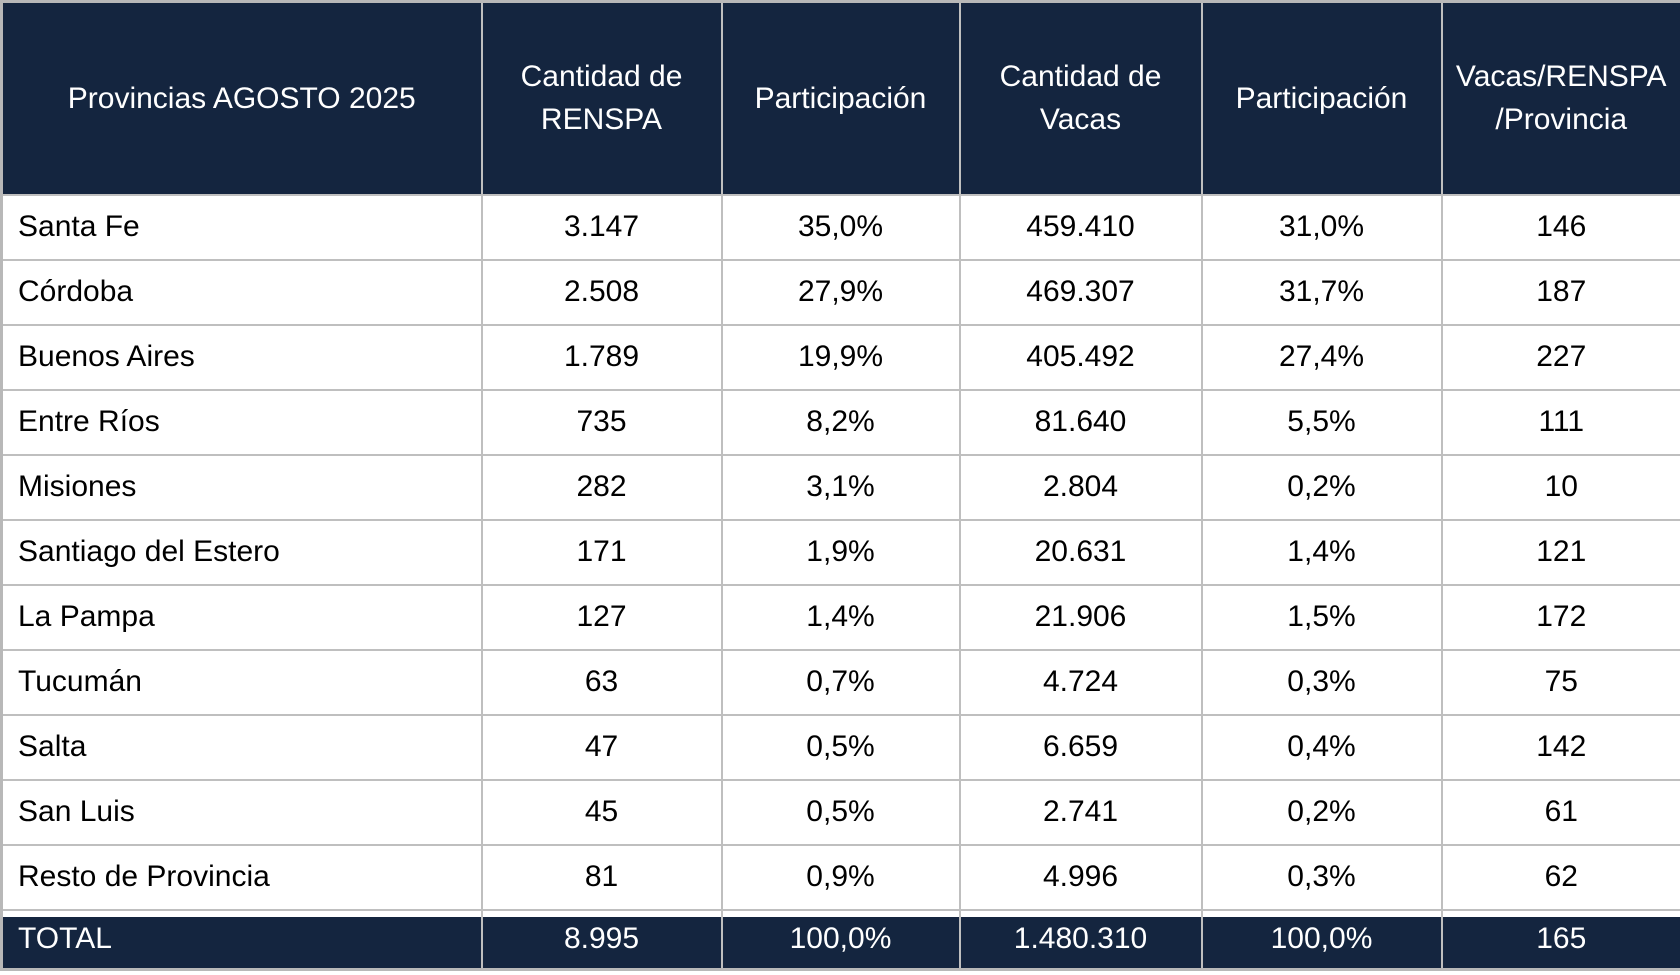 The height and width of the screenshot is (975, 1680). I want to click on cantidad-renspa-cell: 45, so click(601, 812).